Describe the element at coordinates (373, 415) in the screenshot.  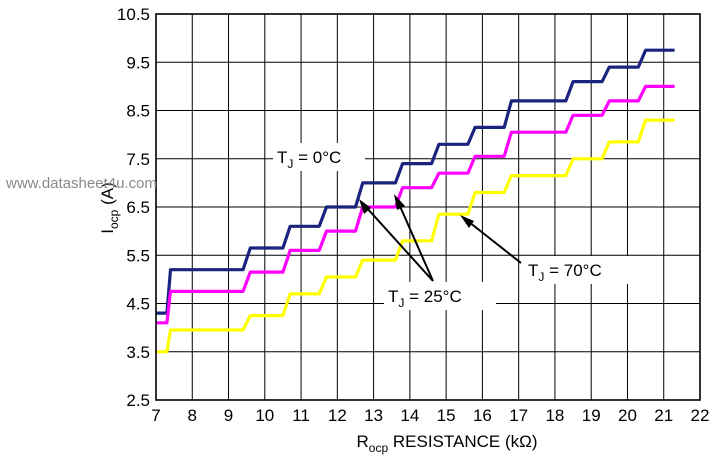
I see `x-tick-label: 13` at that location.